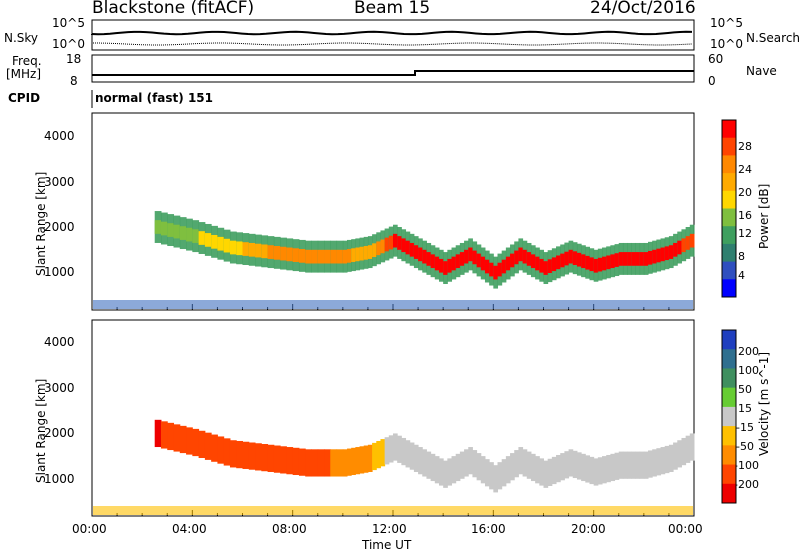 The height and width of the screenshot is (554, 800). I want to click on velocity-colorbar-frame, so click(729, 416).